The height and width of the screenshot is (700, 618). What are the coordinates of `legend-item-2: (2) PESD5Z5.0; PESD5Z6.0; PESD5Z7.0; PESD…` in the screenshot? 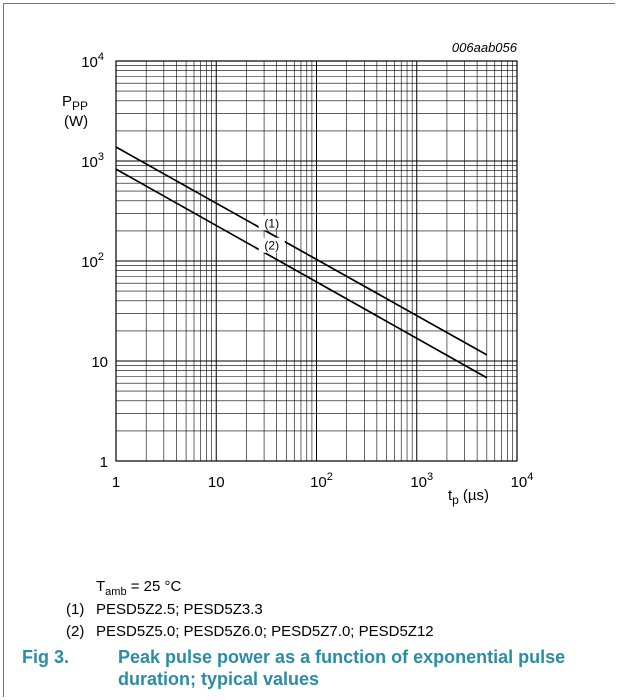 It's located at (250, 632).